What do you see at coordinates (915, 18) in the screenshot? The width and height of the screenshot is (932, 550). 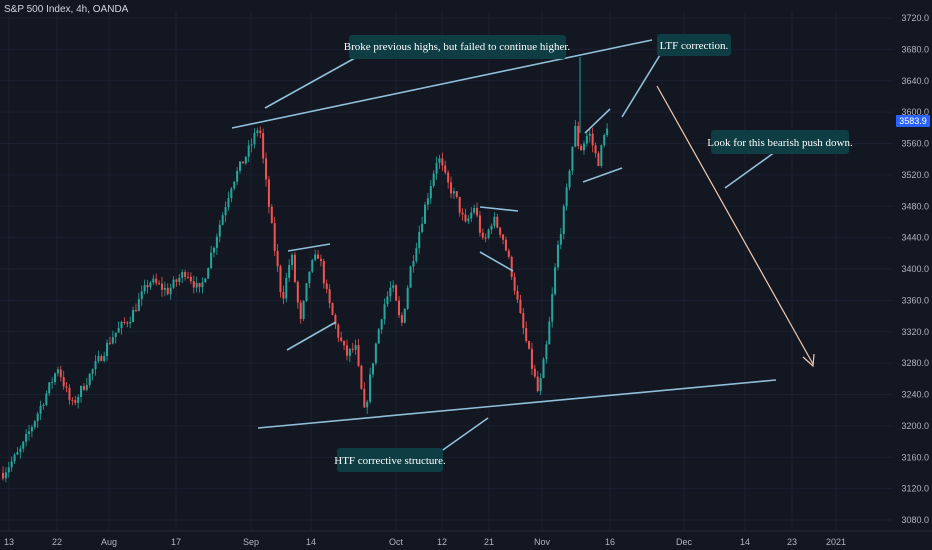 I see `y-tick-label: 3720.0` at bounding box center [915, 18].